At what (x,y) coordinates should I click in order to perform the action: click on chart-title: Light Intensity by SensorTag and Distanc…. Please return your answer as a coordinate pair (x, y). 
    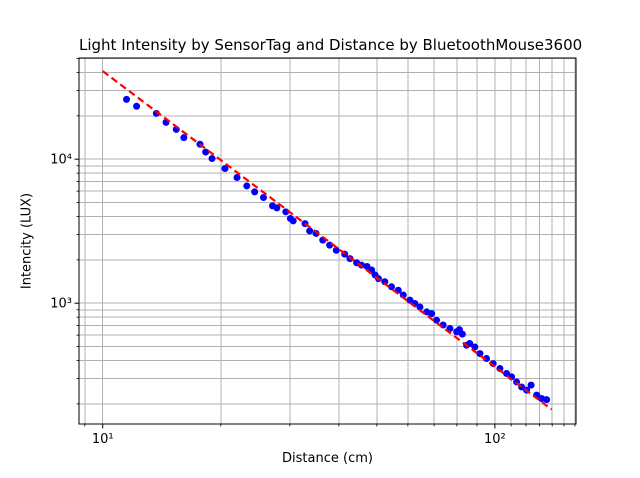
    Looking at the image, I should click on (331, 45).